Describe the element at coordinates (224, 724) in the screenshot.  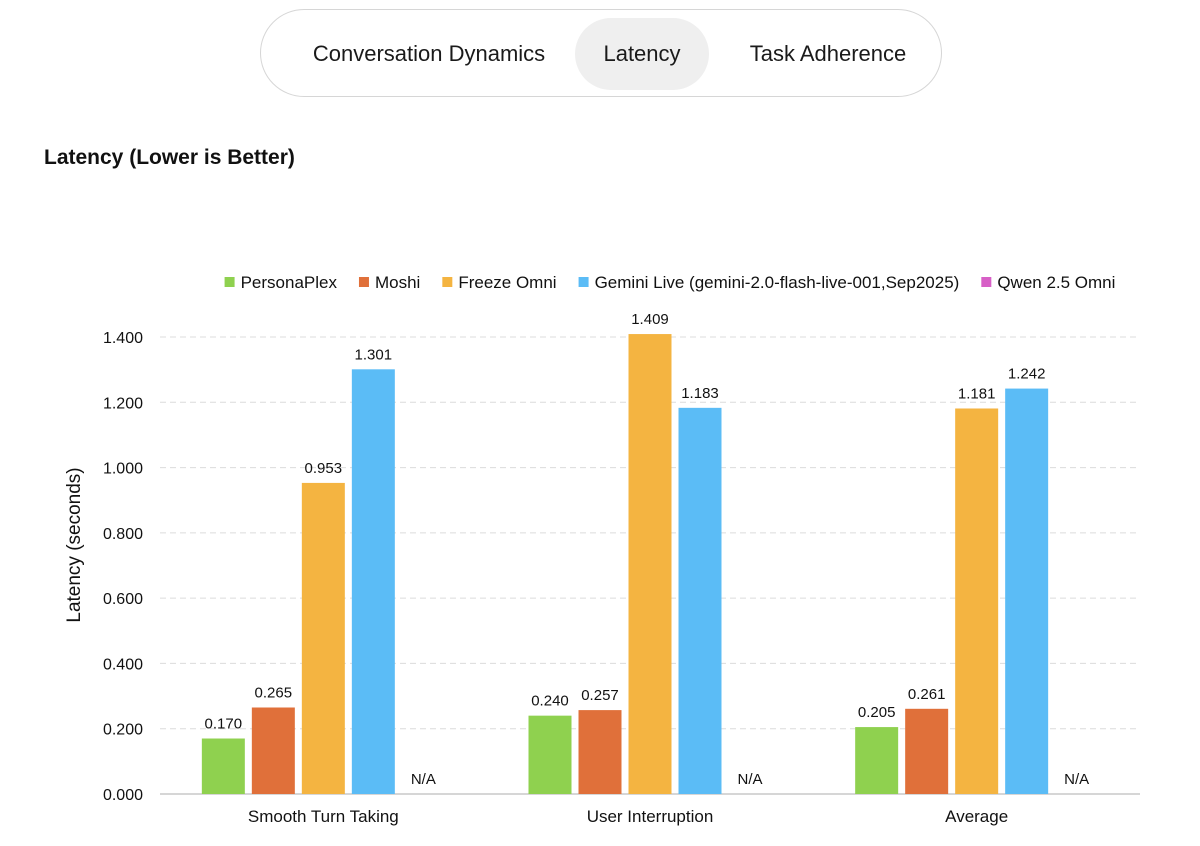
I see `bar-value-label: 0.170` at that location.